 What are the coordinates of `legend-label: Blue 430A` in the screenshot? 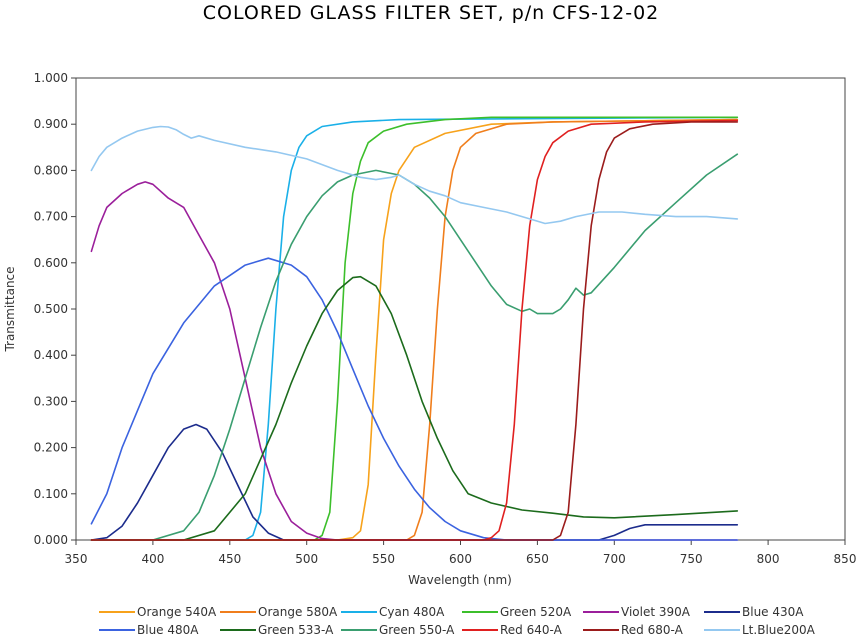 It's located at (773, 612).